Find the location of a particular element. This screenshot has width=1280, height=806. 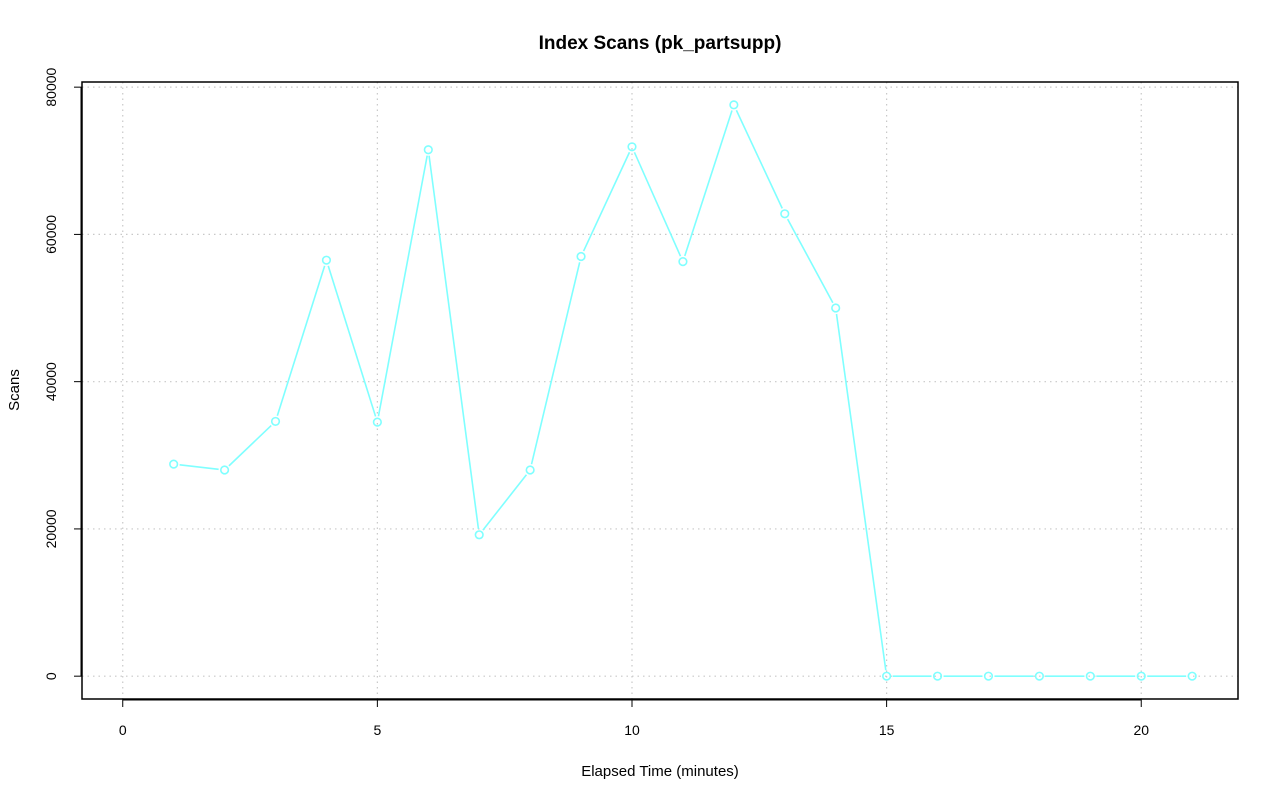

y-tick-label: 60000 is located at coordinates (51, 234).